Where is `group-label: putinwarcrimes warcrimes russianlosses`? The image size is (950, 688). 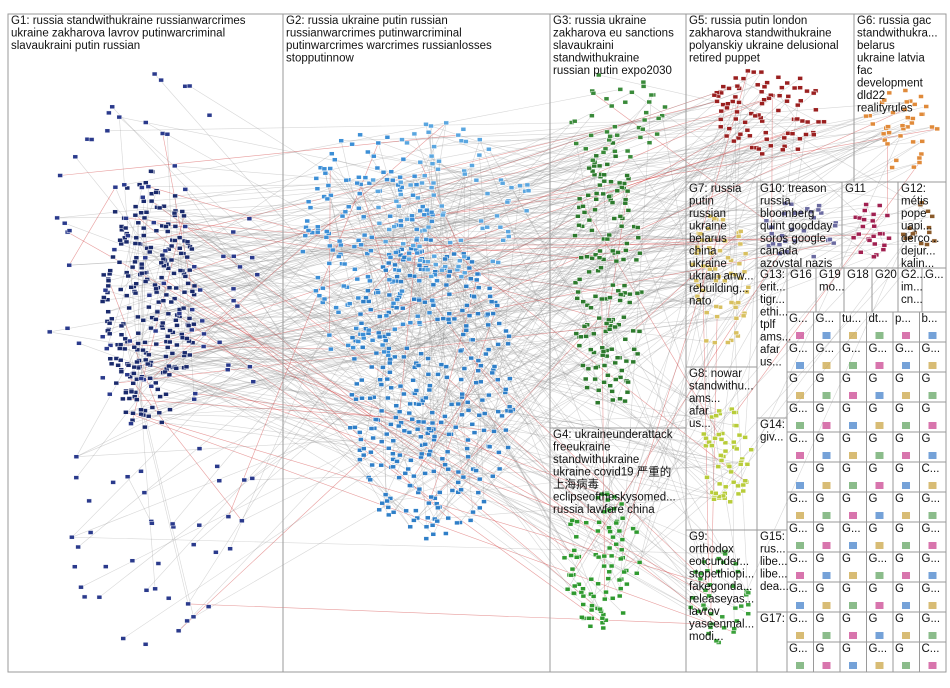 group-label: putinwarcrimes warcrimes russianlosses is located at coordinates (389, 46).